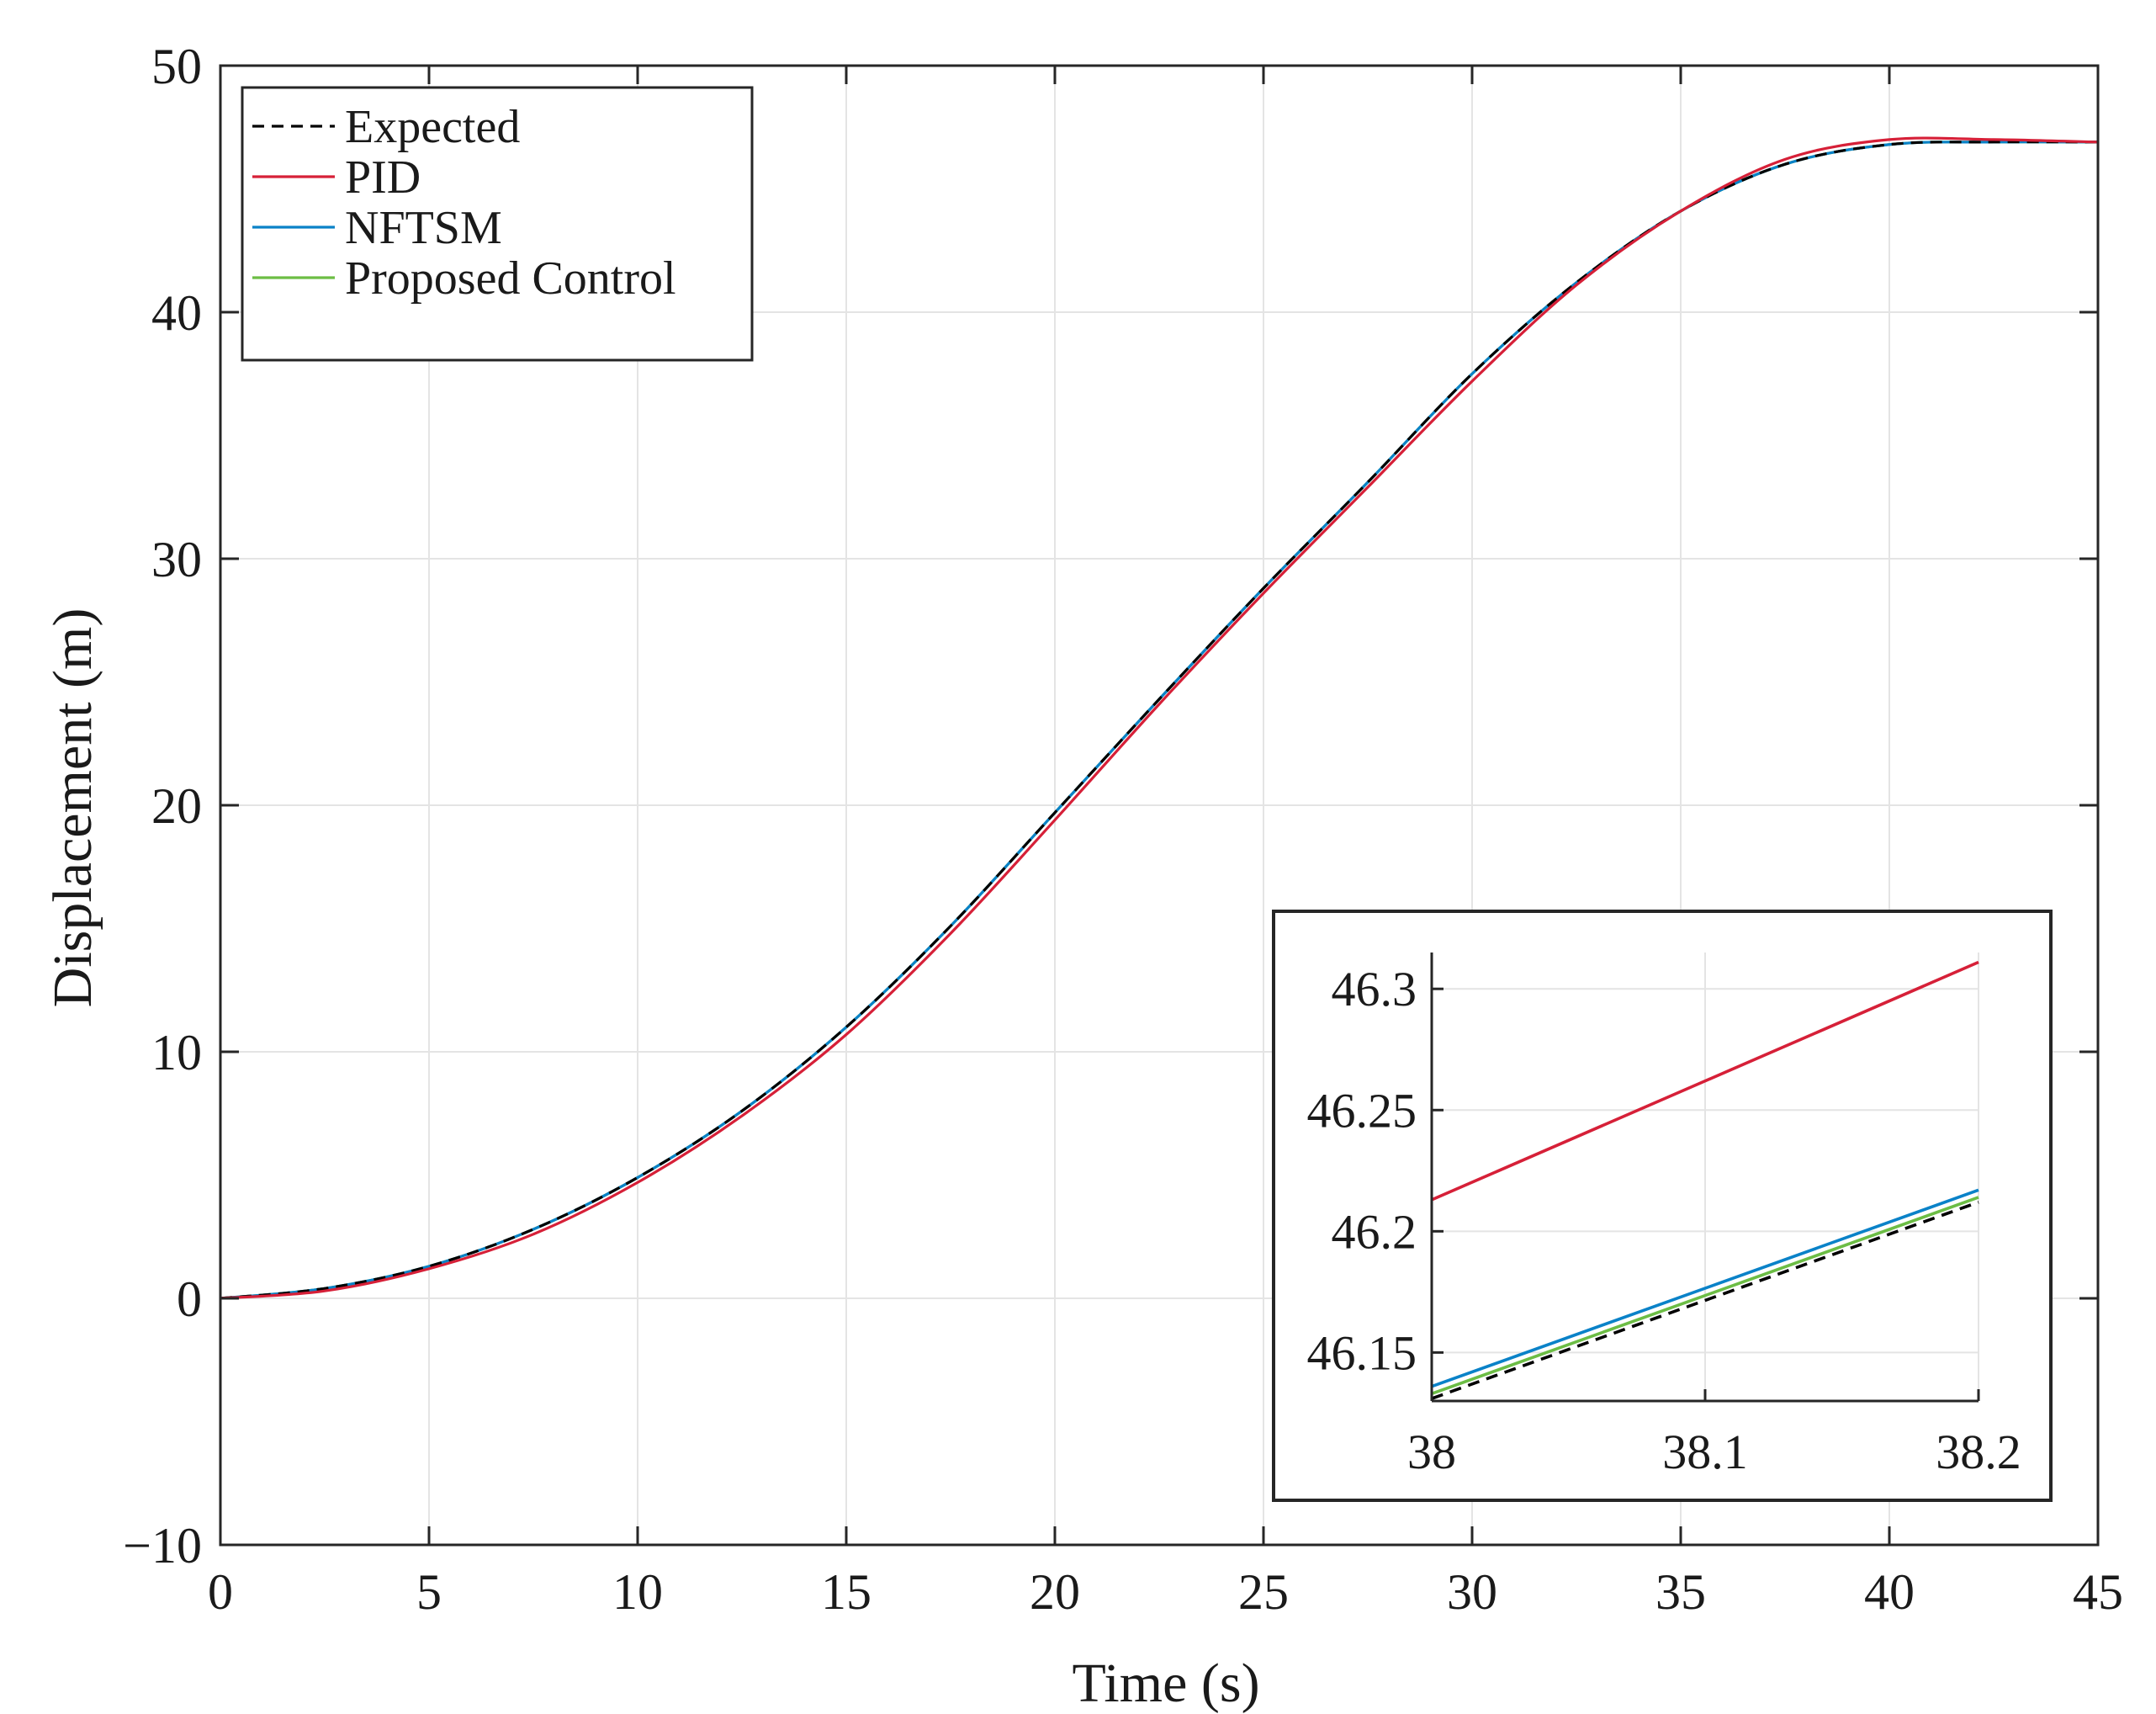  I want to click on inset-tick-labels: 38 38.1 38.2 46.15 46.2 46.25 46.3, so click(1664, 1220).